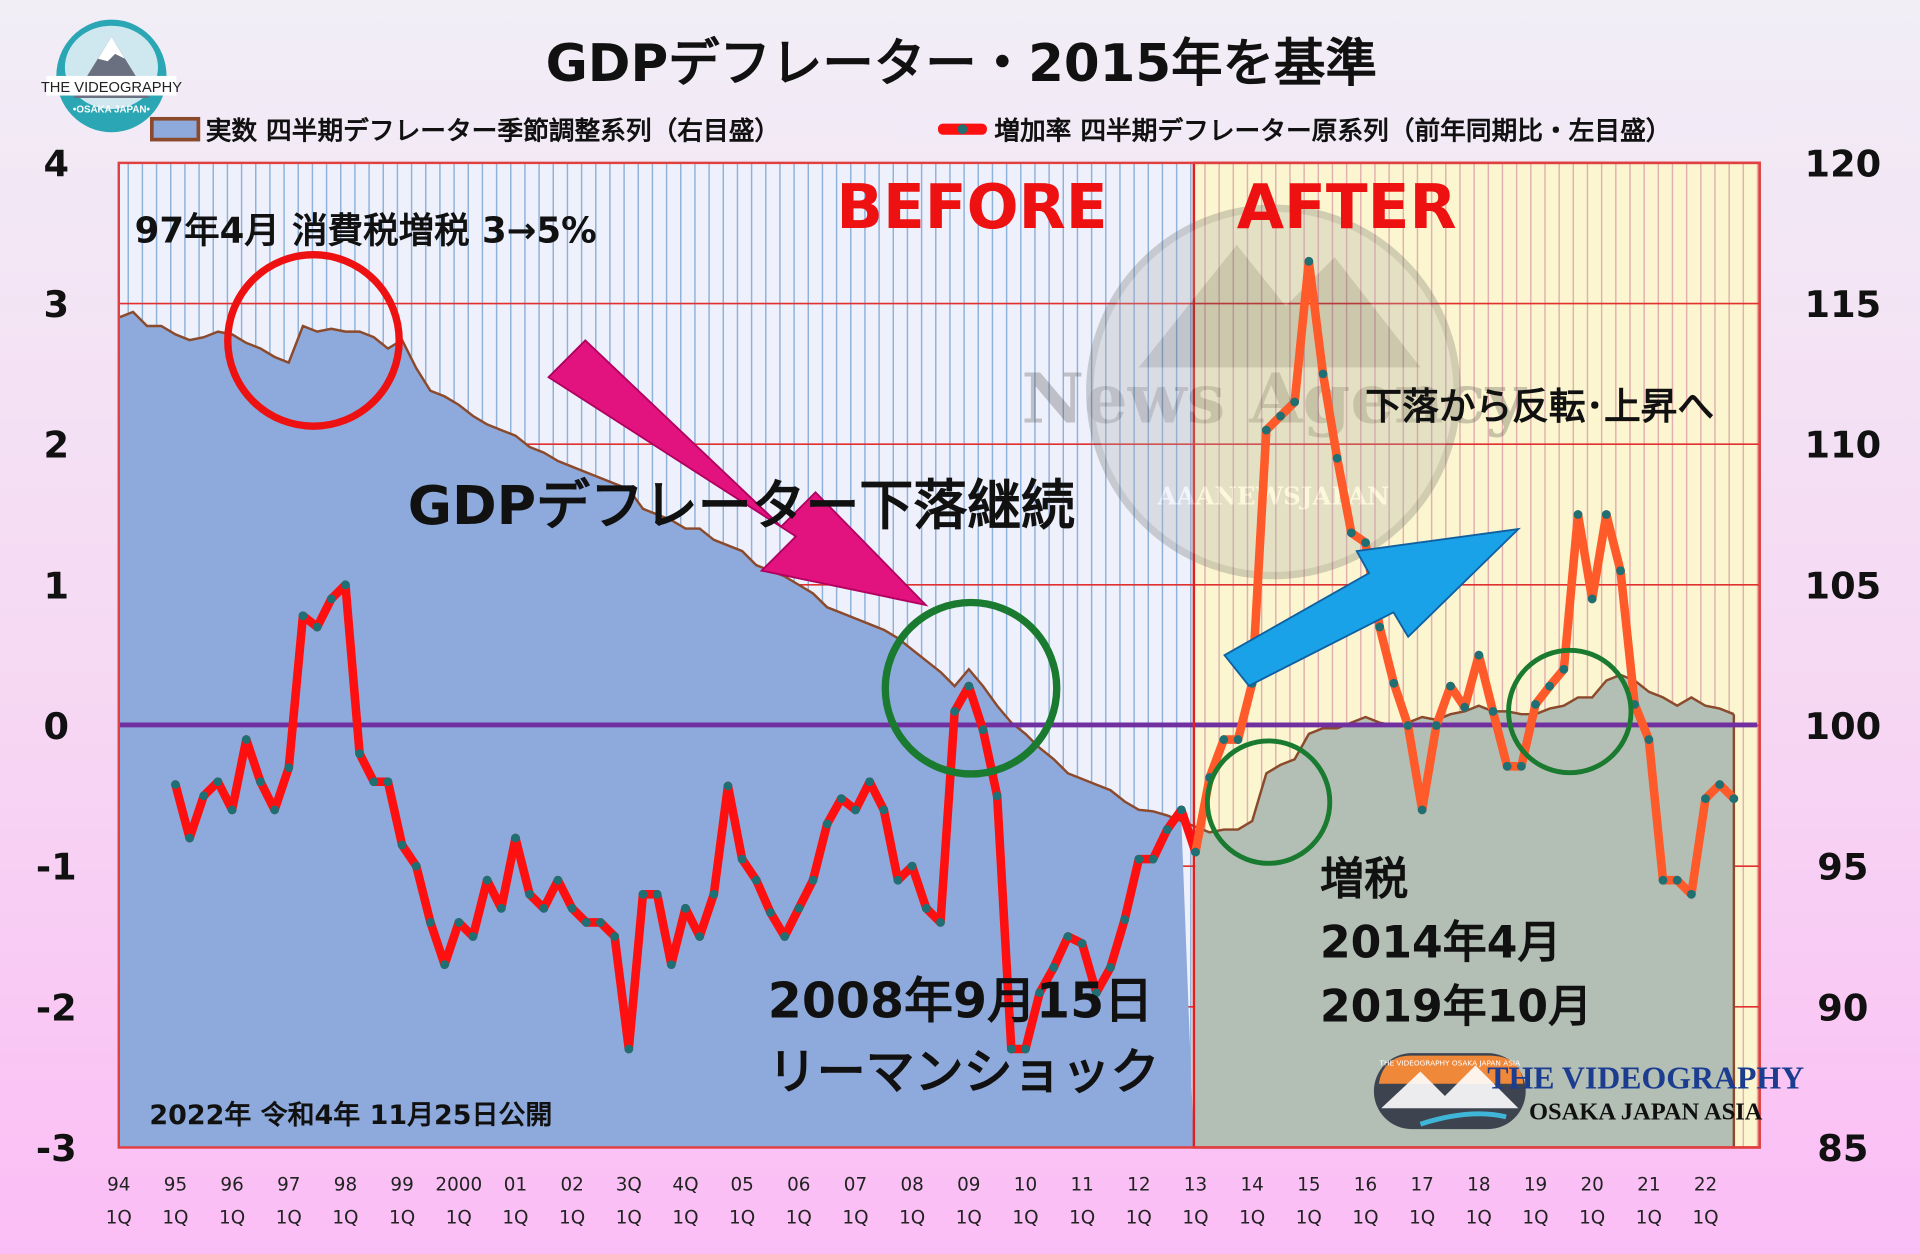  Describe the element at coordinates (911, 1184) in the screenshot. I see `x-tick-label: 08` at that location.